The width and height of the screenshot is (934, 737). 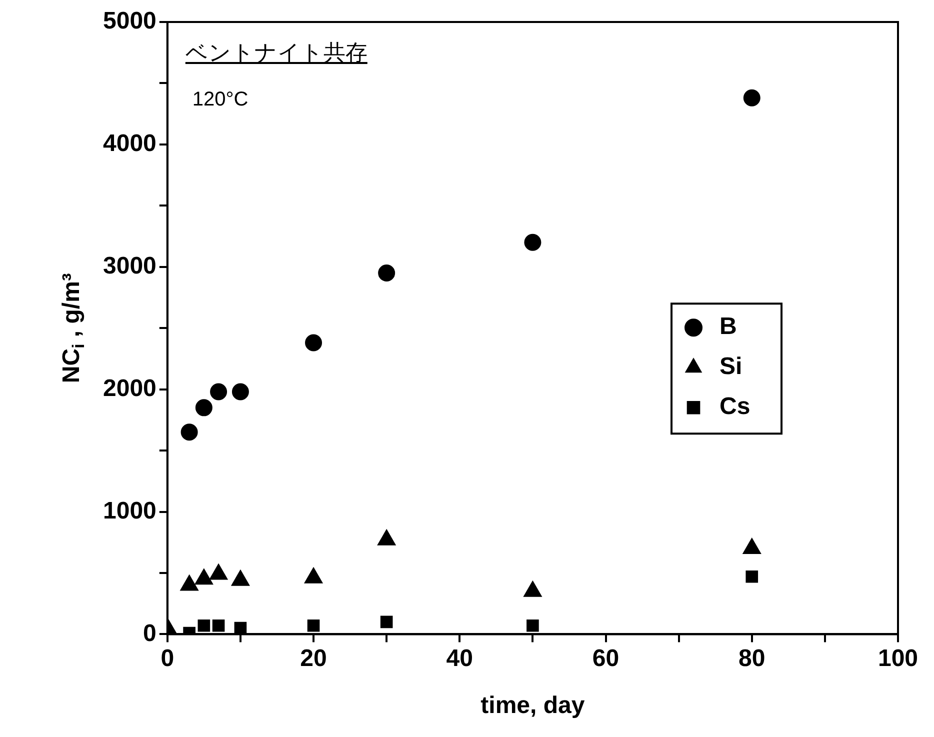 I want to click on x-tick-label: 100, so click(x=898, y=658).